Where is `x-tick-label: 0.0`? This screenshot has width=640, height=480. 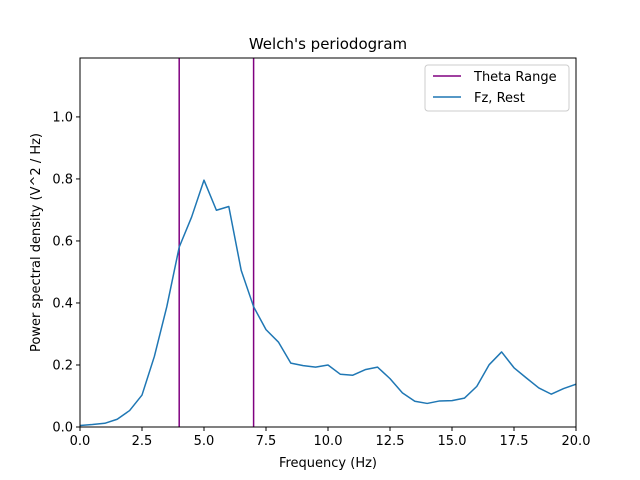 x-tick-label: 0.0 is located at coordinates (80, 441).